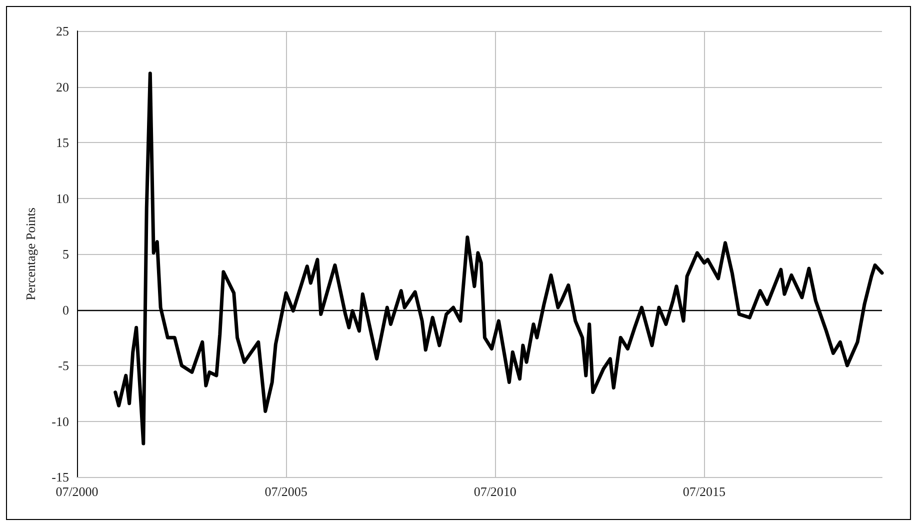  I want to click on x-tick-label: 07/2005, so click(286, 491).